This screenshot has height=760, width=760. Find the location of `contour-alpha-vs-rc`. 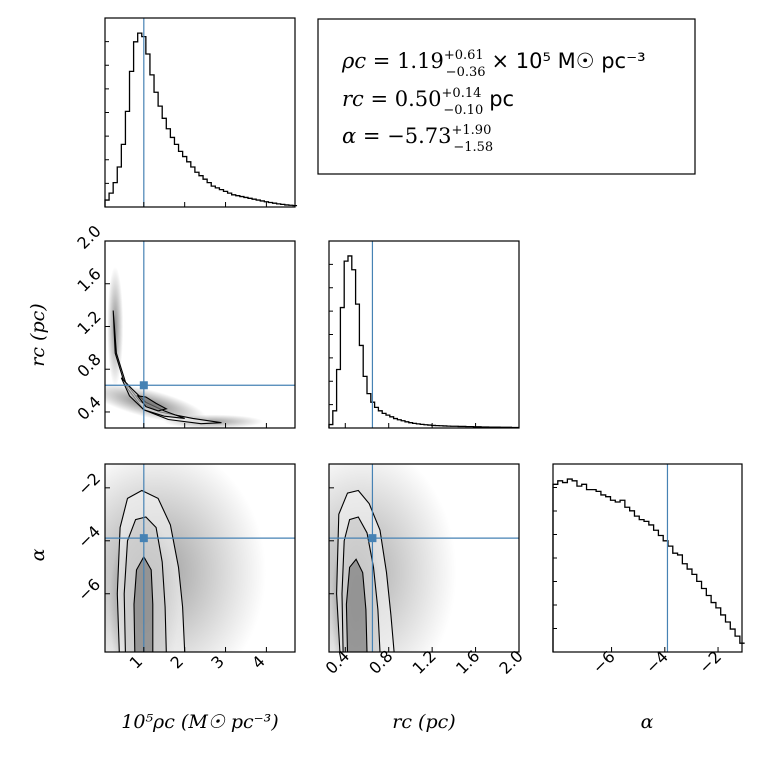

contour-alpha-vs-rc is located at coordinates (365, 570).